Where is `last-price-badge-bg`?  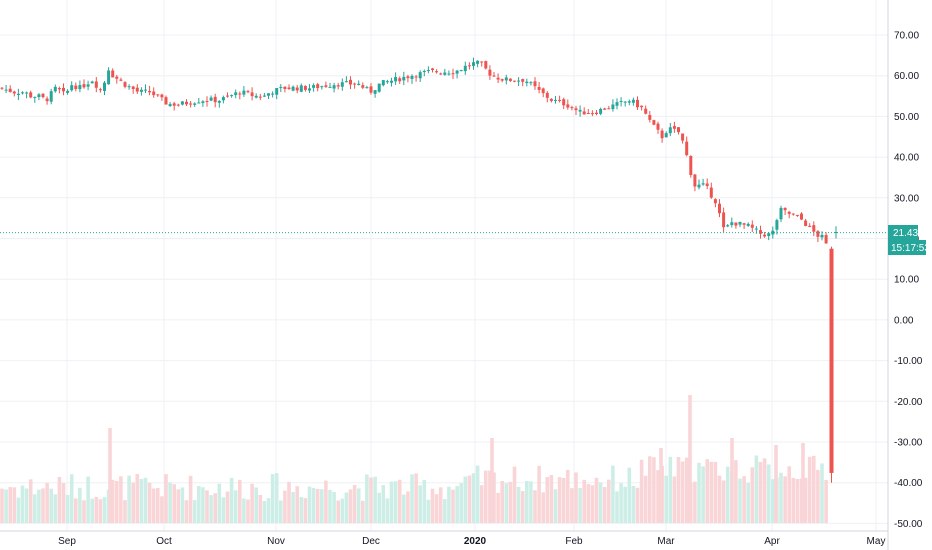
last-price-badge-bg is located at coordinates (903, 232).